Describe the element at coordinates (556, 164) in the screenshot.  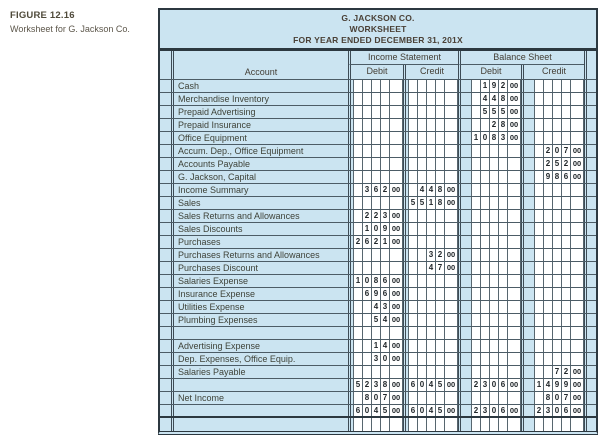
I see `digit-cell: 5` at that location.